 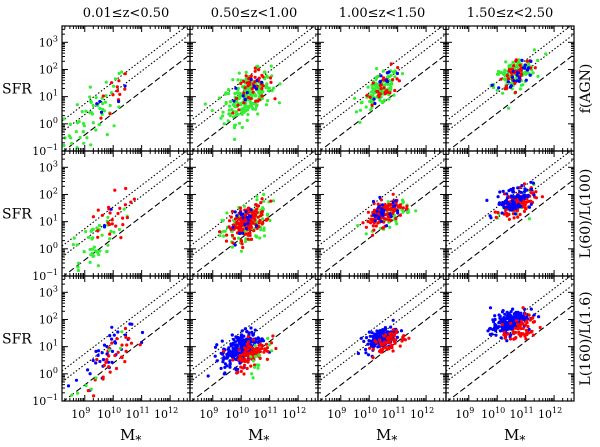 I want to click on panel-r2-c2: 109 1010 1011 1012, so click(x=382, y=348).